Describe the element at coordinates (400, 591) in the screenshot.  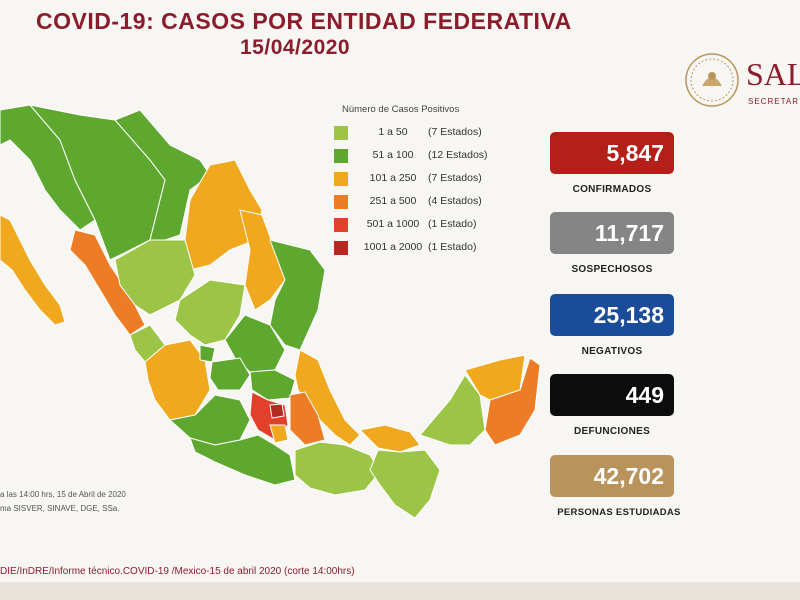
I see `footer-bar` at that location.